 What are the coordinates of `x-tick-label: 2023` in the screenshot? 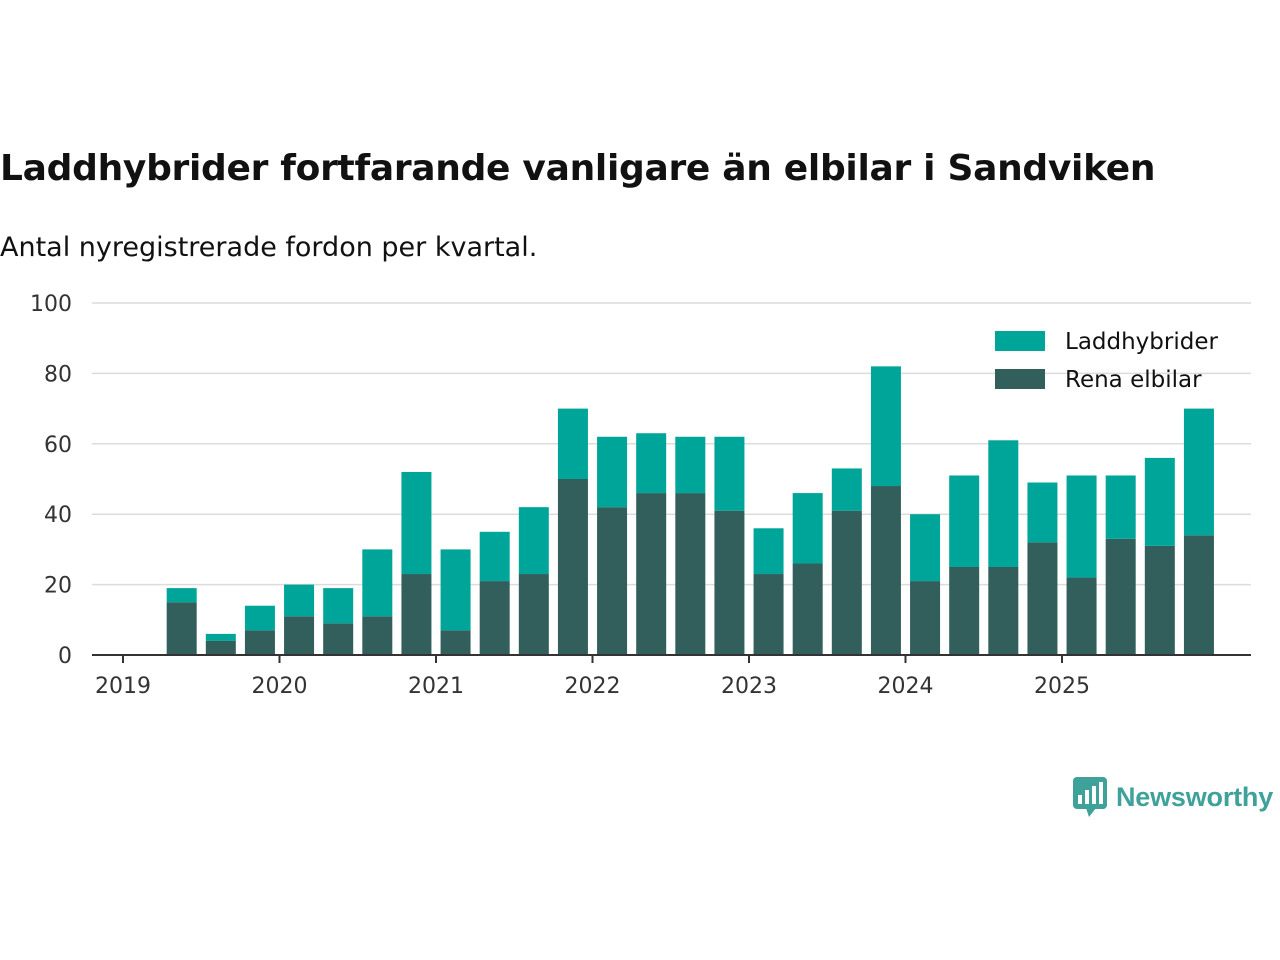 It's located at (749, 686).